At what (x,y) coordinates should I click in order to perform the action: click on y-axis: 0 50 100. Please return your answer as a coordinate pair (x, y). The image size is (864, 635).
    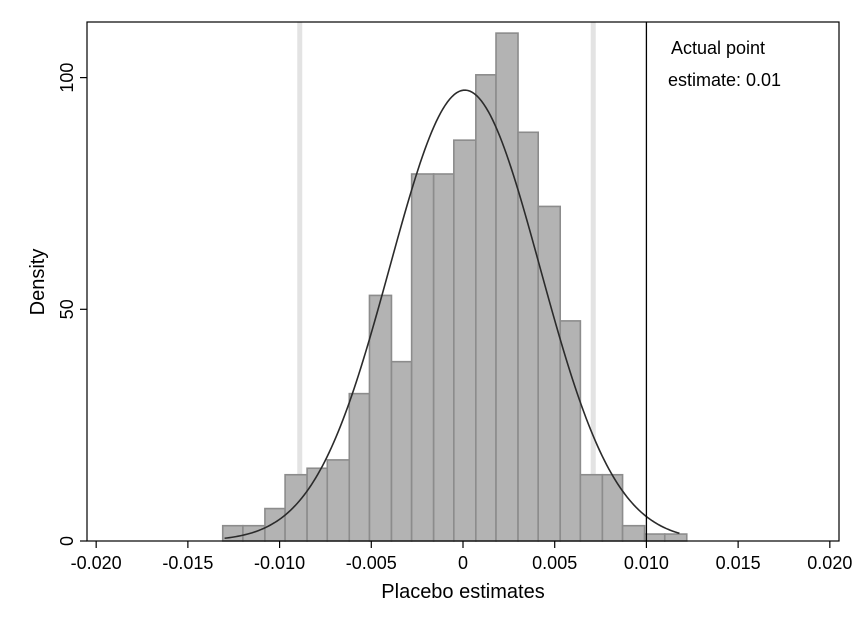
    Looking at the image, I should click on (72, 304).